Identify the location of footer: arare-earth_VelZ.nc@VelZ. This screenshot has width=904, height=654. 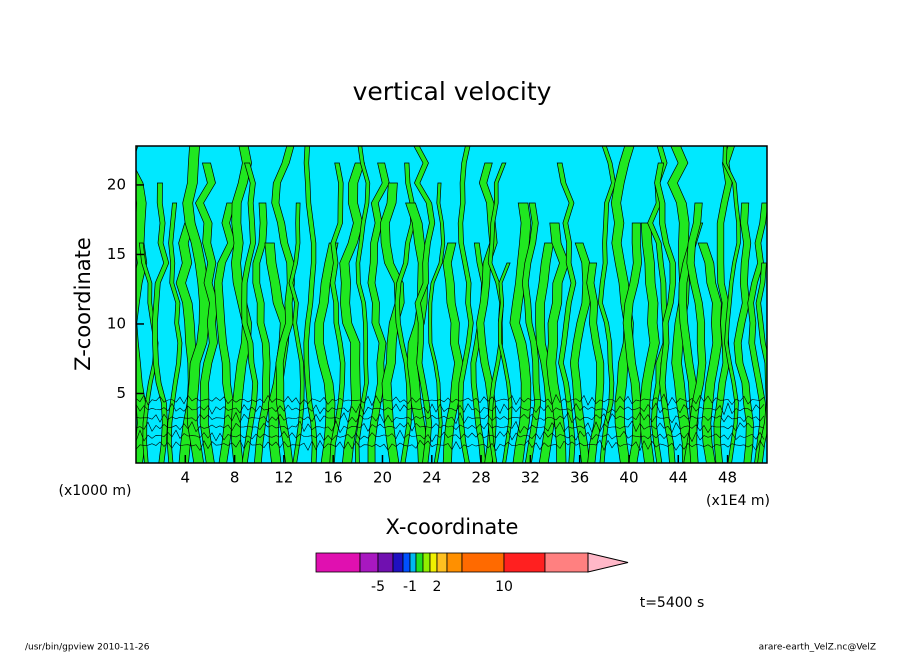
(817, 648).